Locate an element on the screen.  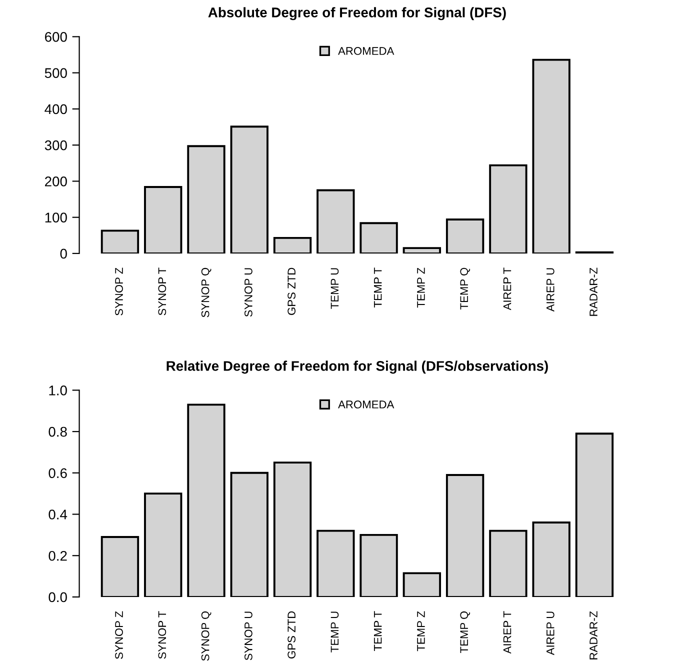
y-tick-label: 0.2 is located at coordinates (57, 555).